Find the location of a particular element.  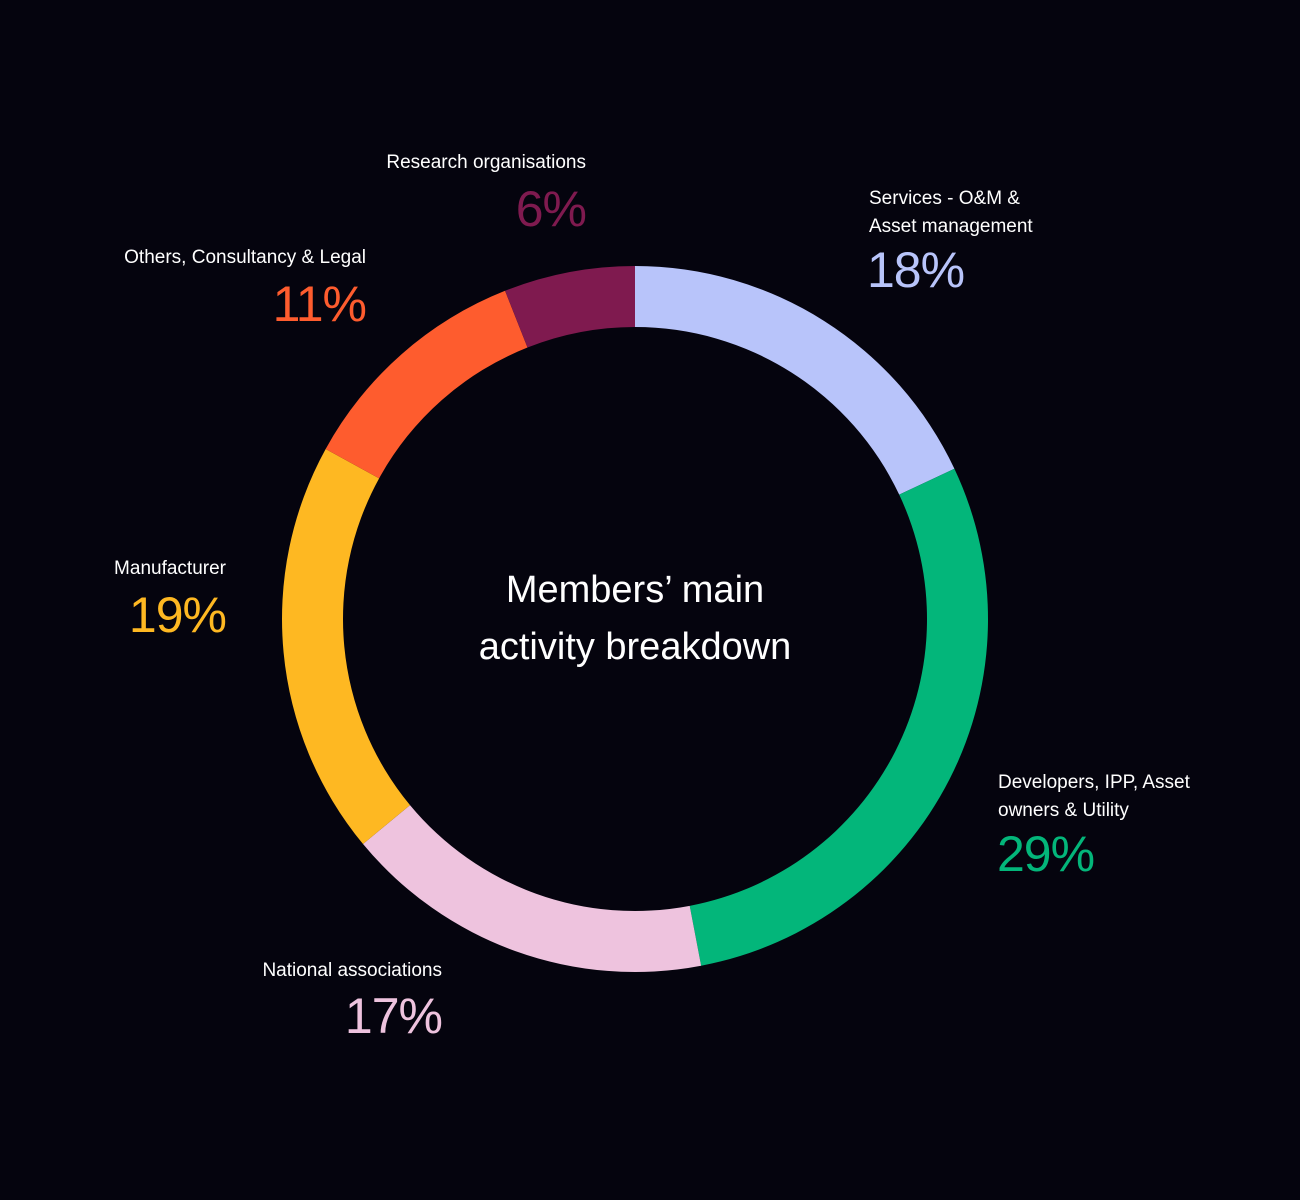

value-research: 6% is located at coordinates (551, 209).